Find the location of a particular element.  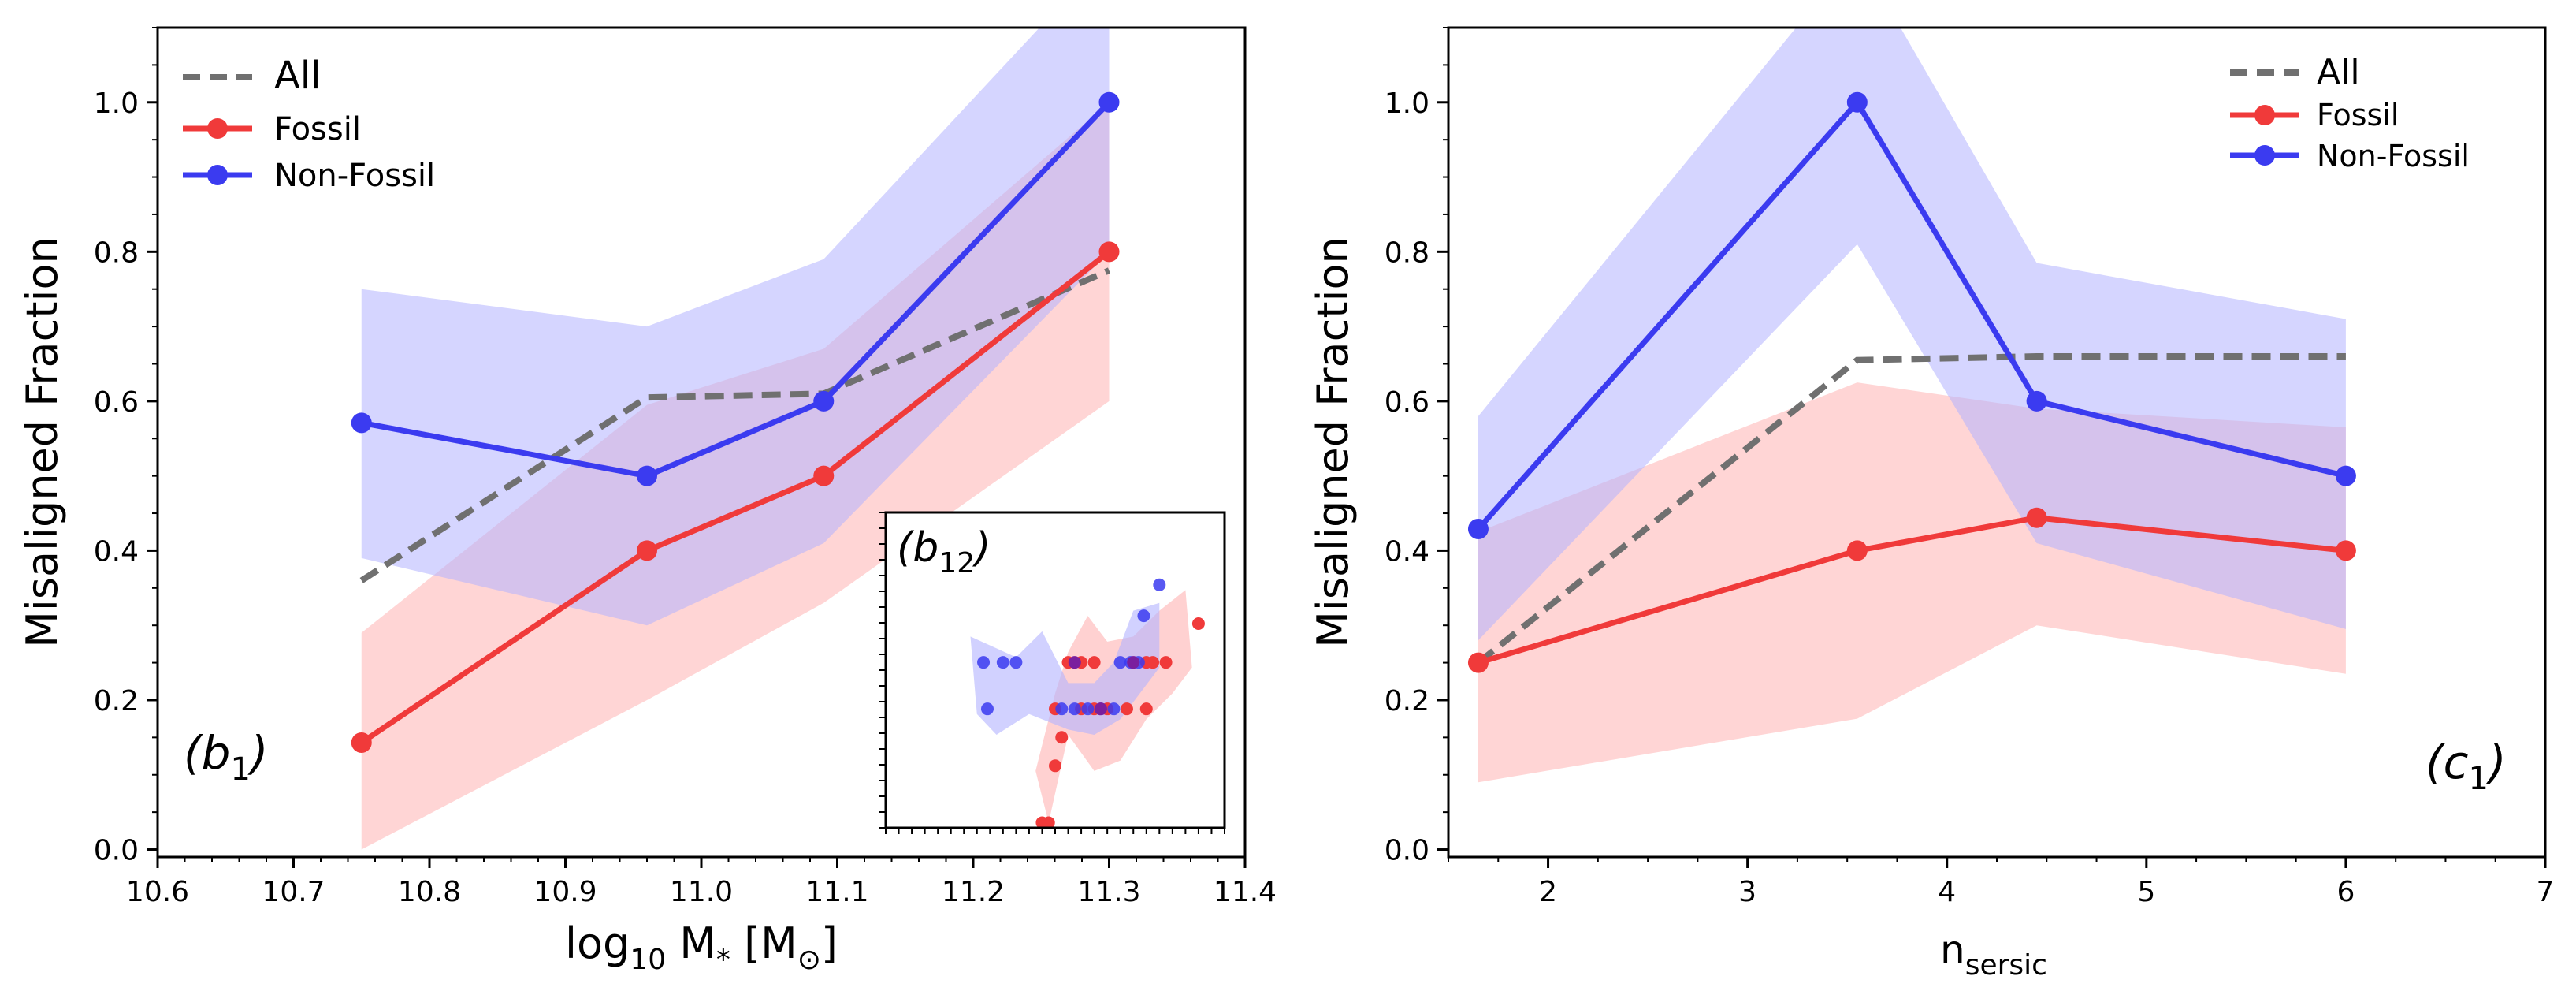

x-tick-label: 6 is located at coordinates (2345, 892).